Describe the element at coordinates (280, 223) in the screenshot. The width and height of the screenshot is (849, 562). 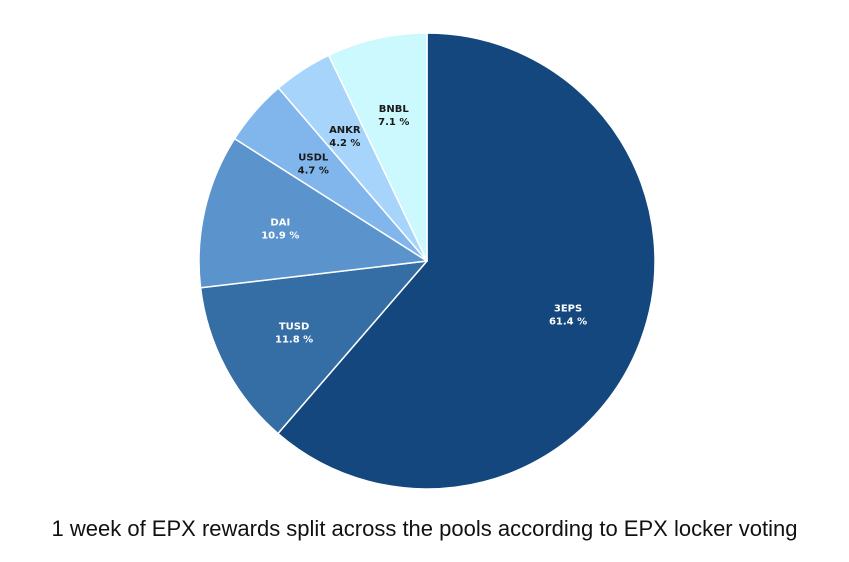
I see `slice-name-dai: DAI` at that location.